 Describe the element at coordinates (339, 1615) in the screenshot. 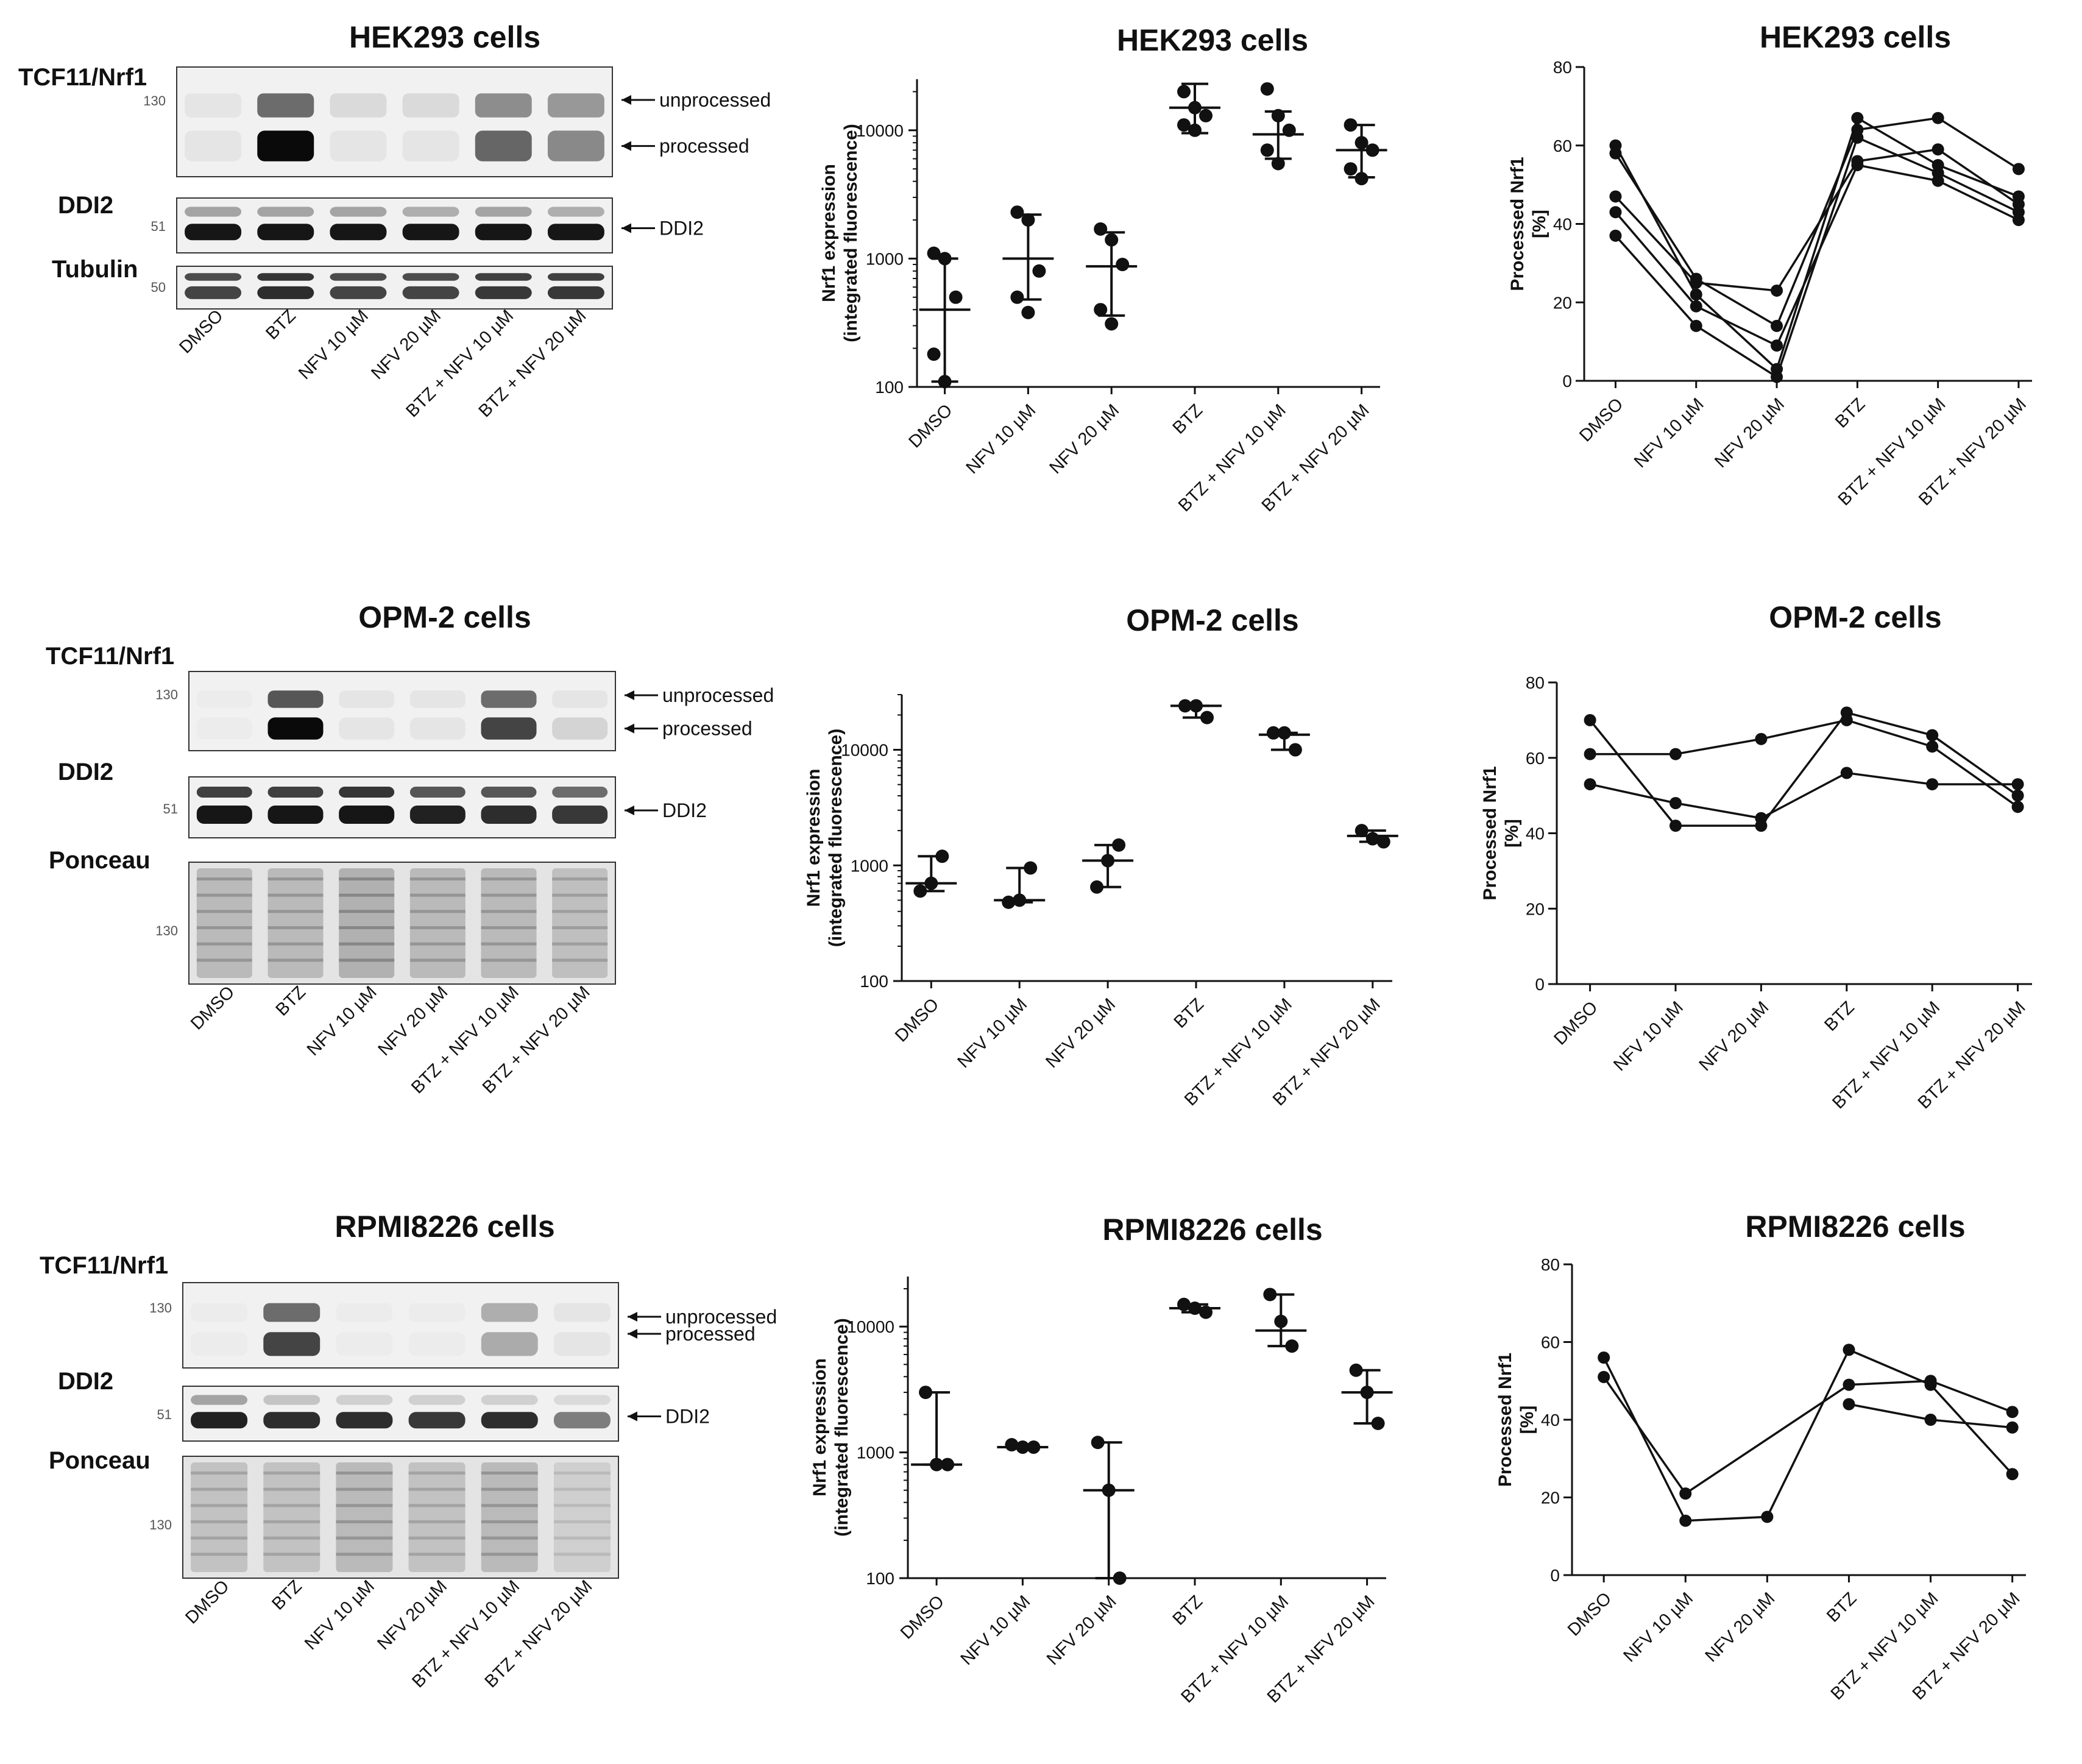

I see `blot-lane-tick-label: NFV 10 µM` at that location.